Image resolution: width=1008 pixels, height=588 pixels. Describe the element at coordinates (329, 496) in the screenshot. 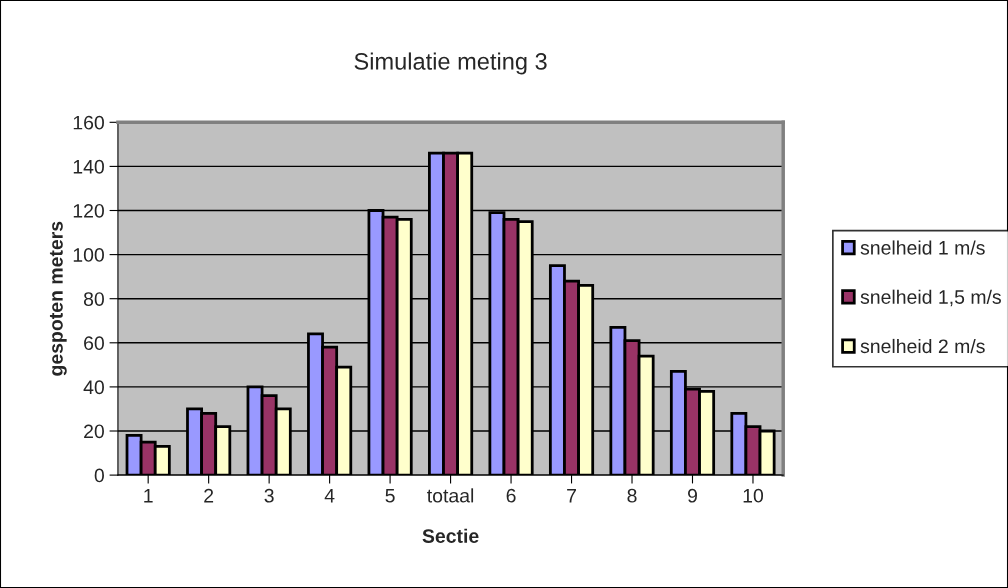

I see `x-tick-label: 4` at that location.